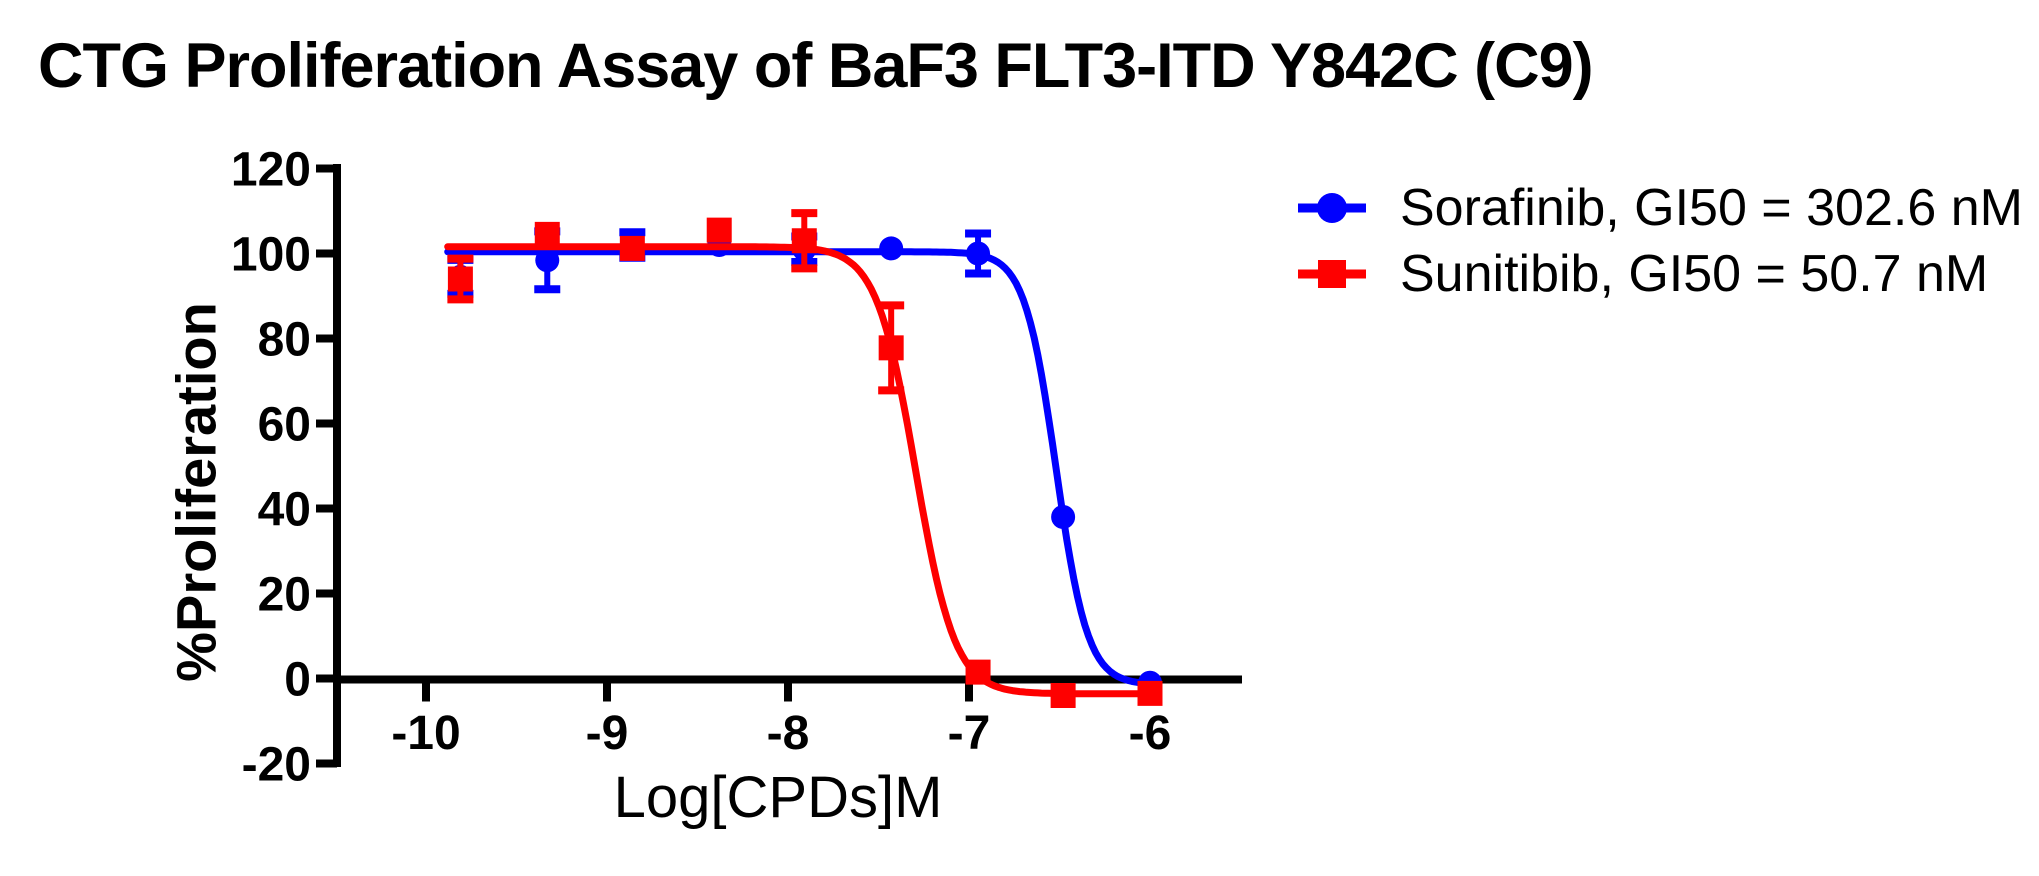  Describe the element at coordinates (778, 797) in the screenshot. I see `x-axis-title: Log[CPDs]M` at that location.